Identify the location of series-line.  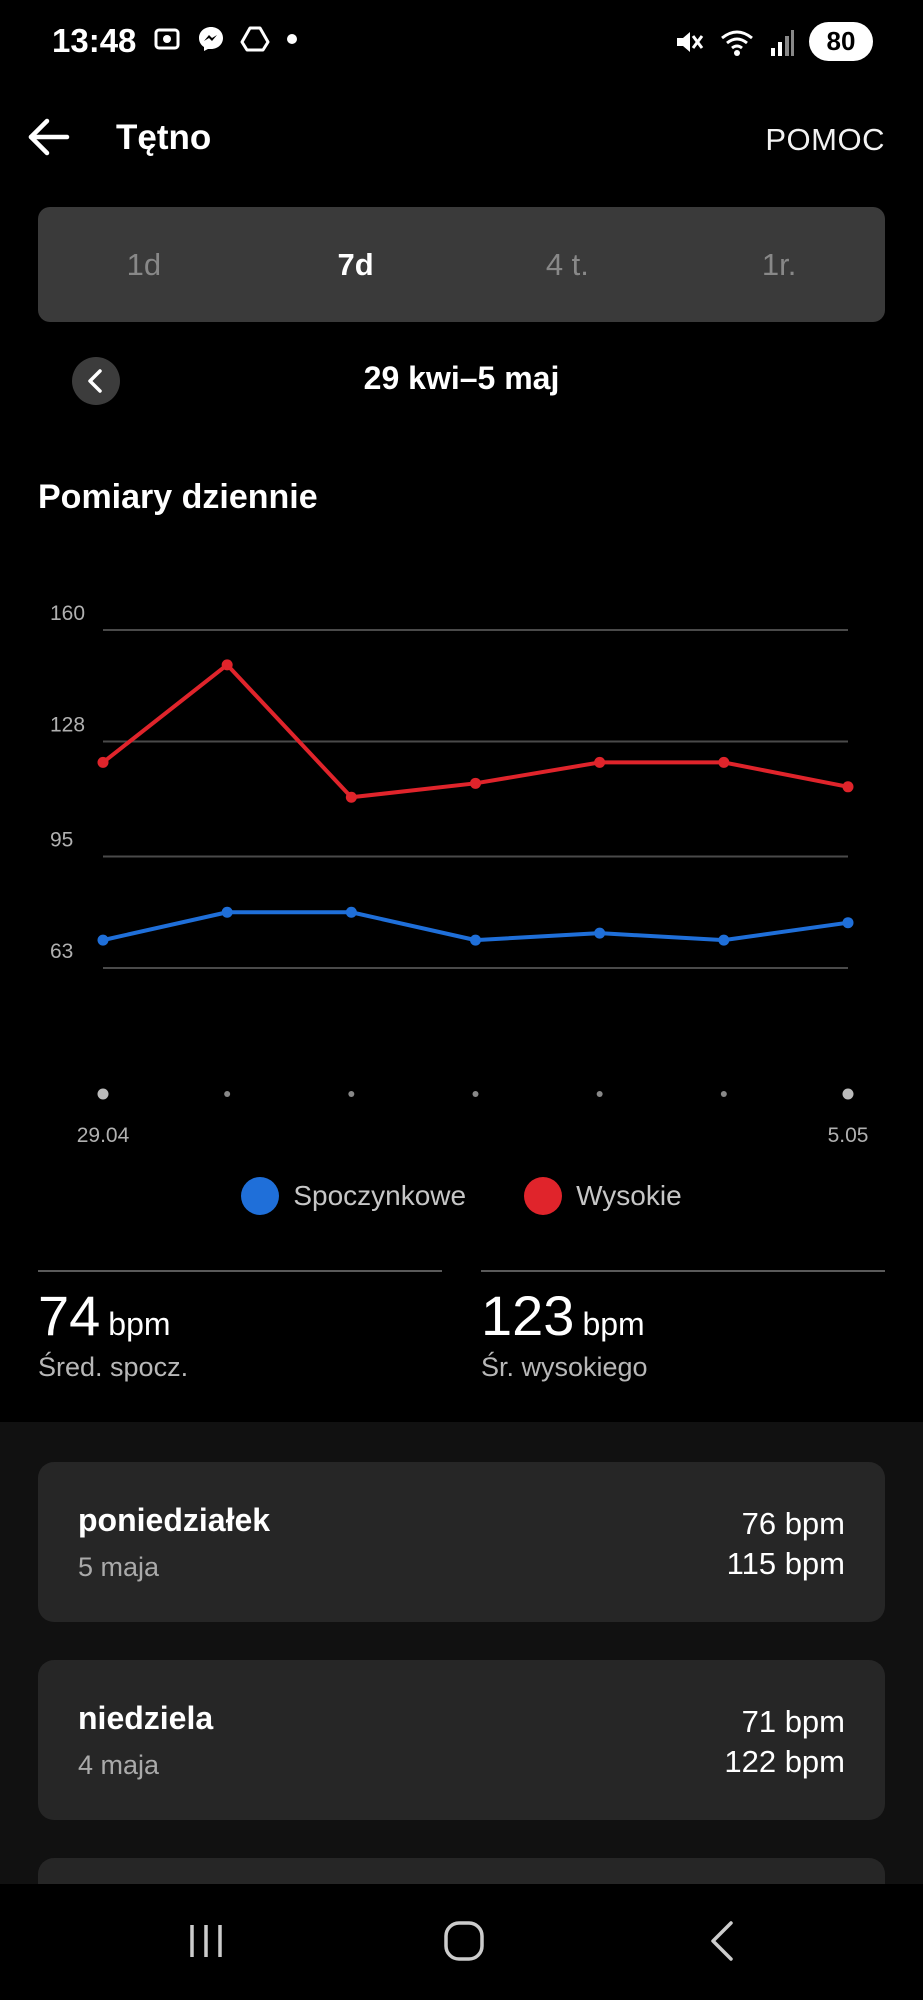
(475, 731).